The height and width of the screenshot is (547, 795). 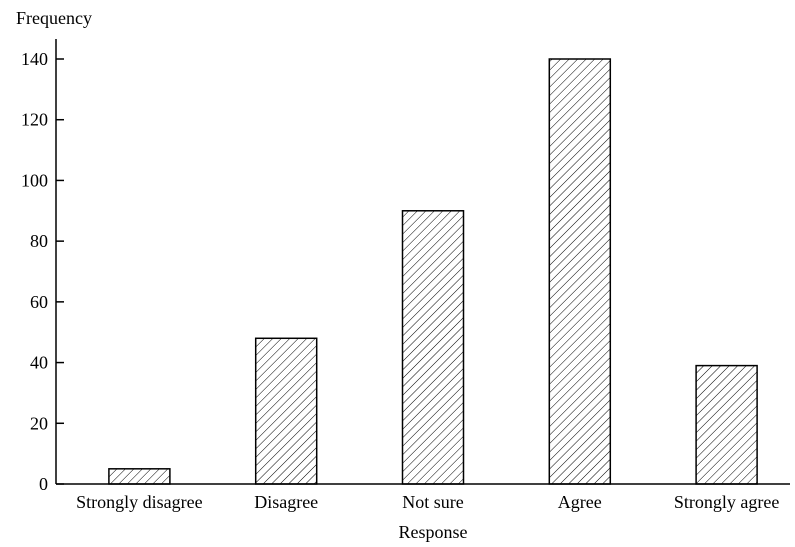 I want to click on bar-disagree, so click(x=286, y=411).